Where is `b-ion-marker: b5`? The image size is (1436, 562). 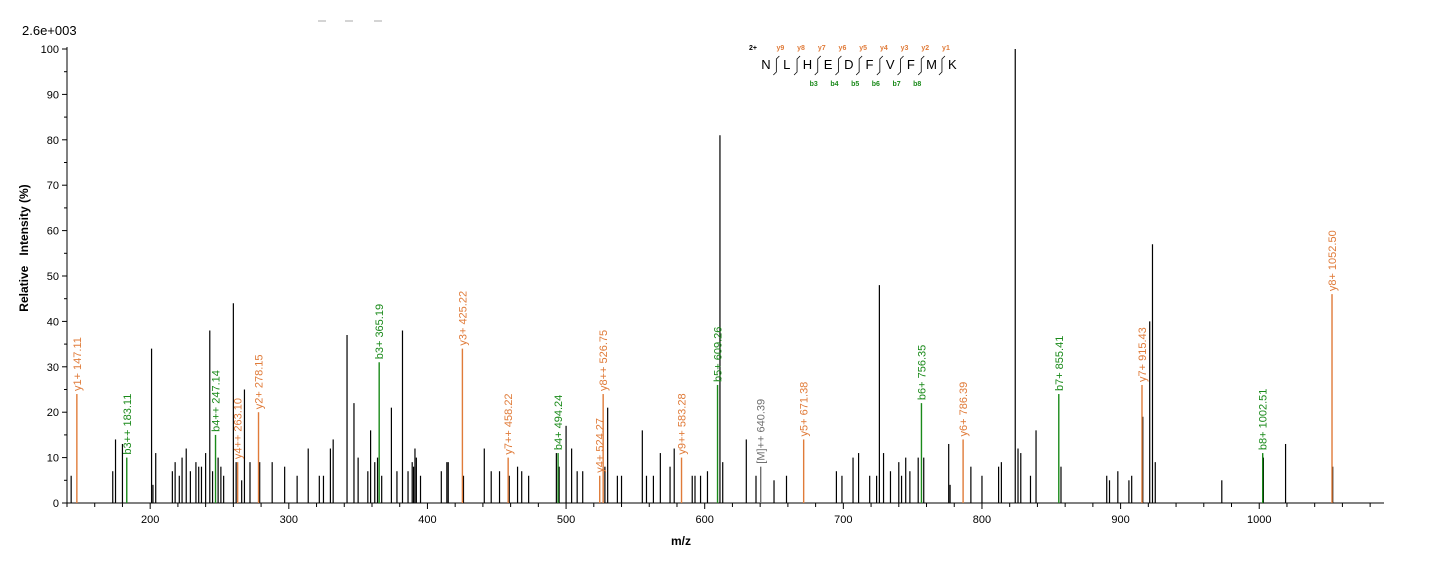
b-ion-marker: b5 is located at coordinates (855, 84).